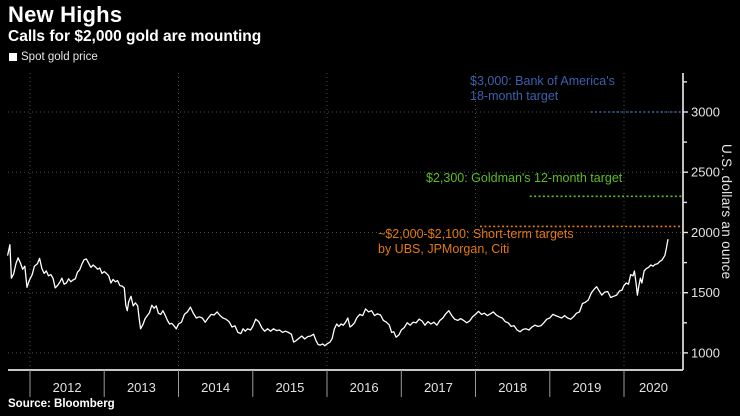 This screenshot has height=416, width=740. Describe the element at coordinates (542, 81) in the screenshot. I see `annotation-line: $3,000: Bank of America's` at that location.